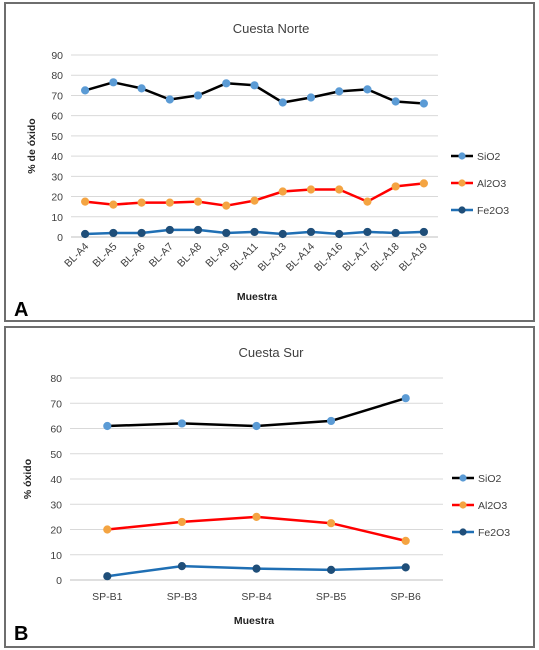  I want to click on y-tick-label: 80, so click(57, 76).